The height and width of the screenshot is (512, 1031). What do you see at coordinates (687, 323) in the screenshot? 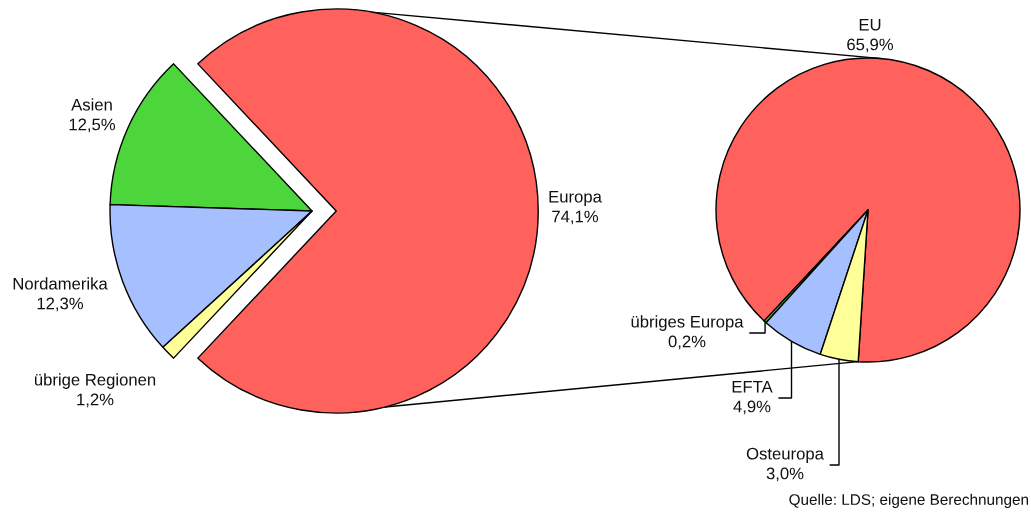
I see `slice-label: übriges Europa` at bounding box center [687, 323].